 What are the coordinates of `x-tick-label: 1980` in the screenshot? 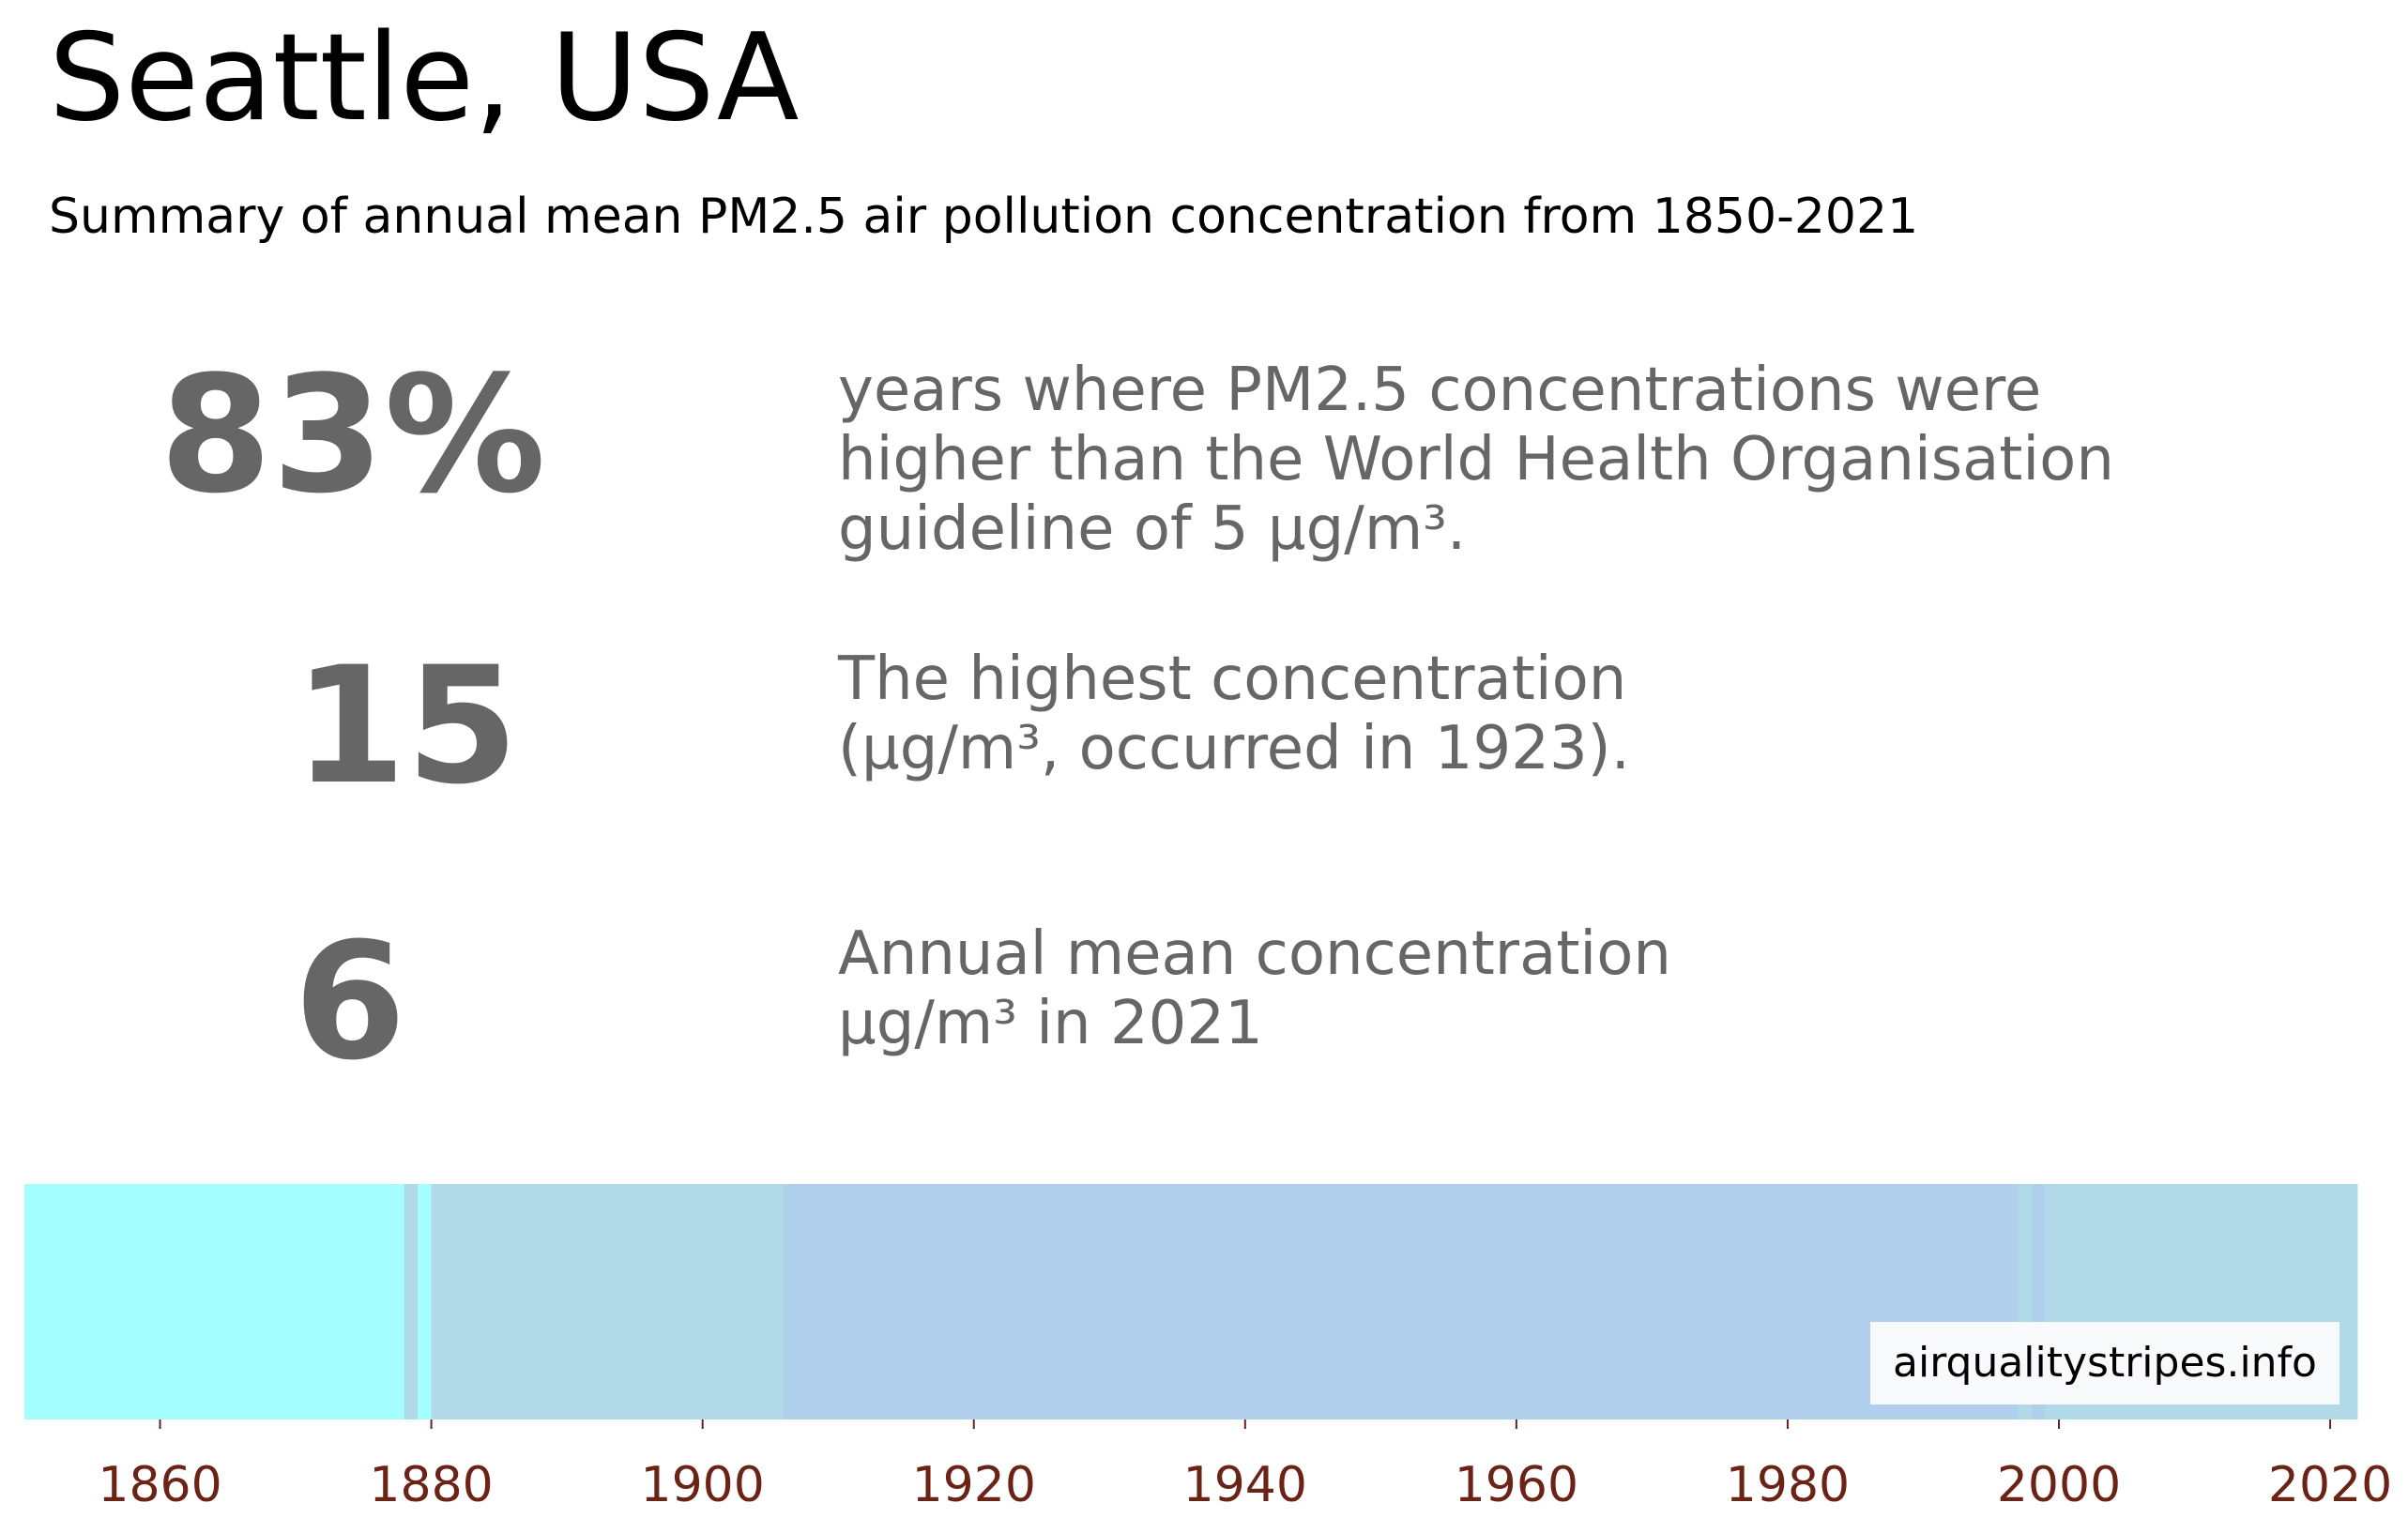 It's located at (1788, 1485).